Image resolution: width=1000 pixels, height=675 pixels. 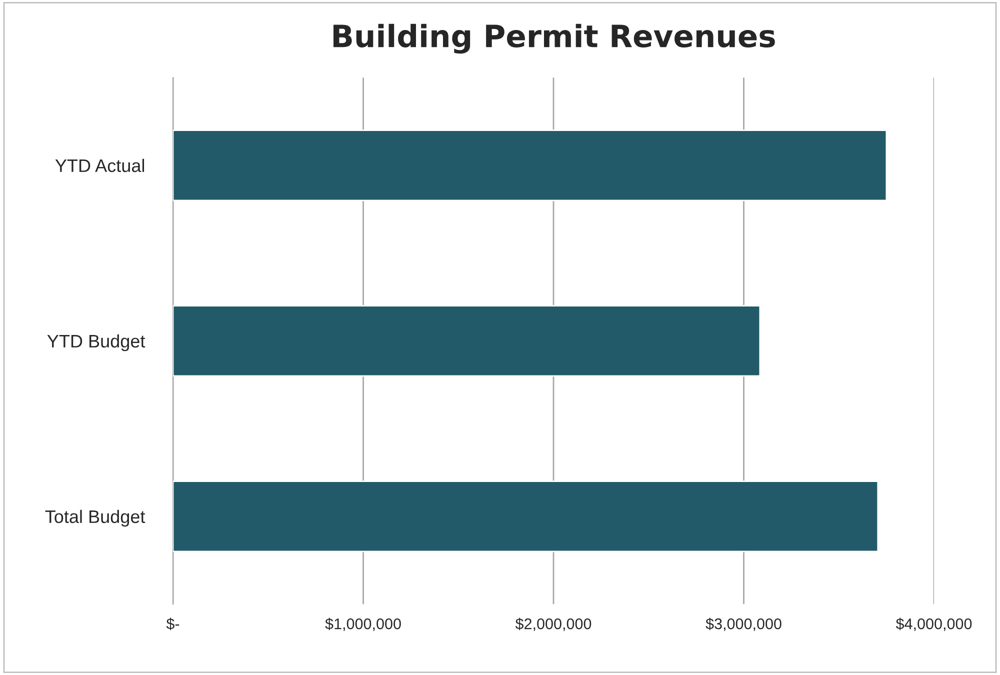 I want to click on y-tick-label: Total Budget, so click(x=95, y=518).